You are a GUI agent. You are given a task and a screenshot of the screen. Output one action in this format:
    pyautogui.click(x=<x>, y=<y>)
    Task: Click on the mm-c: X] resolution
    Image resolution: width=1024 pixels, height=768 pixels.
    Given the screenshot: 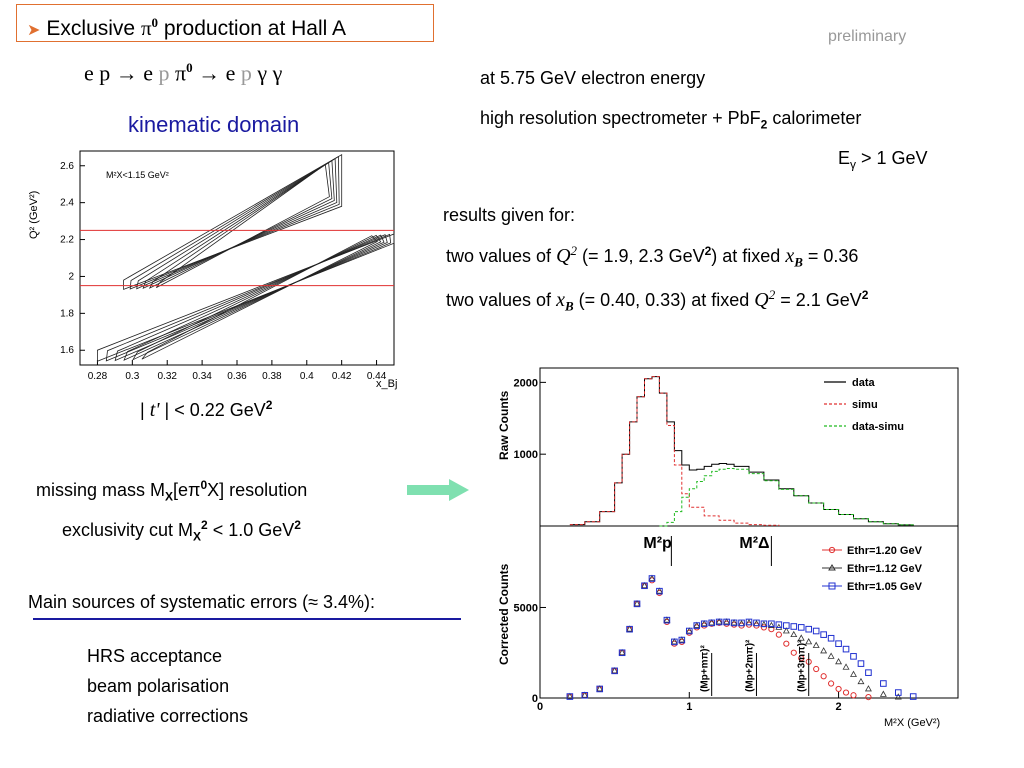 What is the action you would take?
    pyautogui.click(x=257, y=490)
    